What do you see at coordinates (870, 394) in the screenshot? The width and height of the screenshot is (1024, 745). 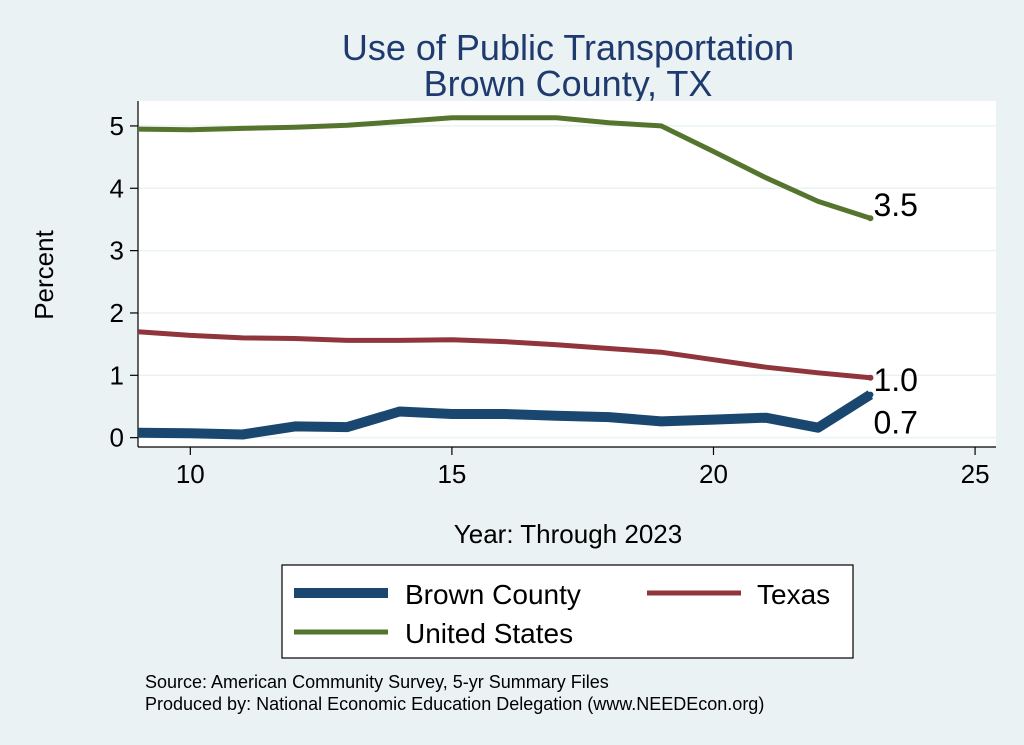 I see `end-point-brown-county` at bounding box center [870, 394].